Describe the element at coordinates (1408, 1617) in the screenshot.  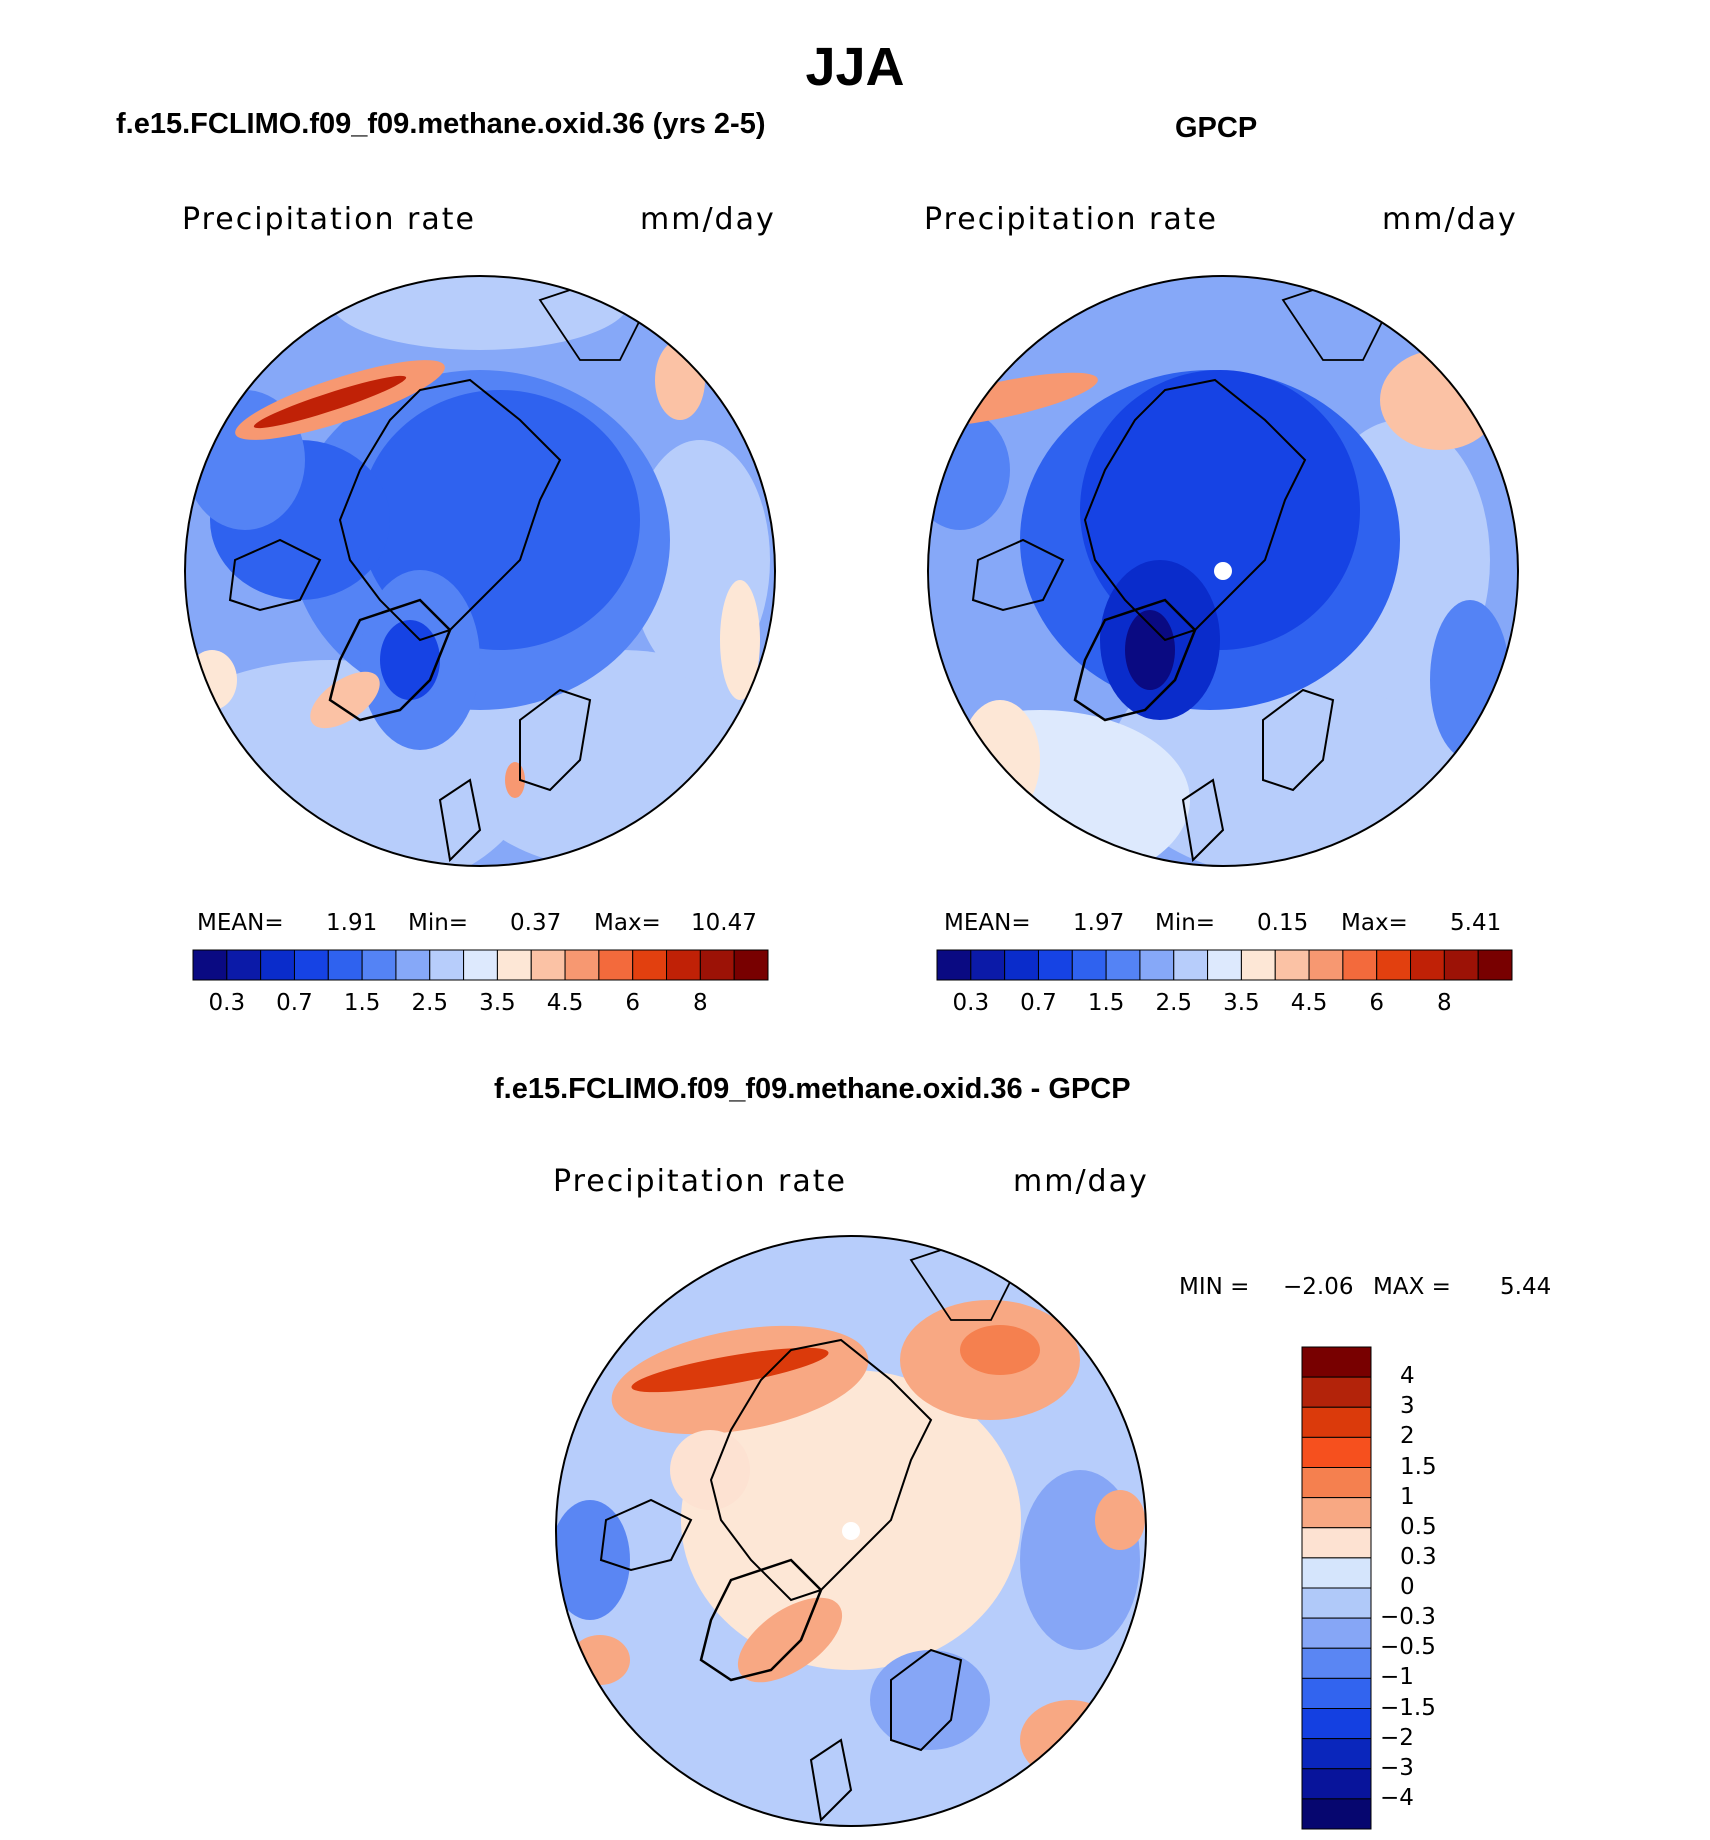
I see `colorbar-tick-label: −0.3` at that location.